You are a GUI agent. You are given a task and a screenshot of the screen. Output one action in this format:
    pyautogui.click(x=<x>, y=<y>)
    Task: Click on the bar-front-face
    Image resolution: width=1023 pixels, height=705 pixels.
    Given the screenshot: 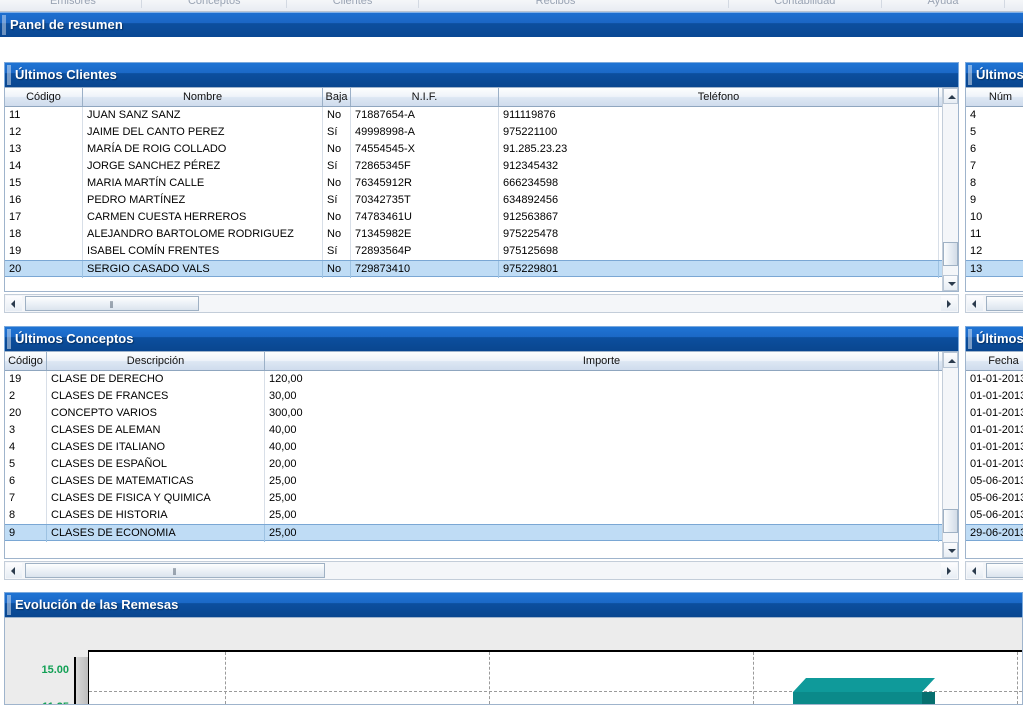 What is the action you would take?
    pyautogui.click(x=857, y=698)
    